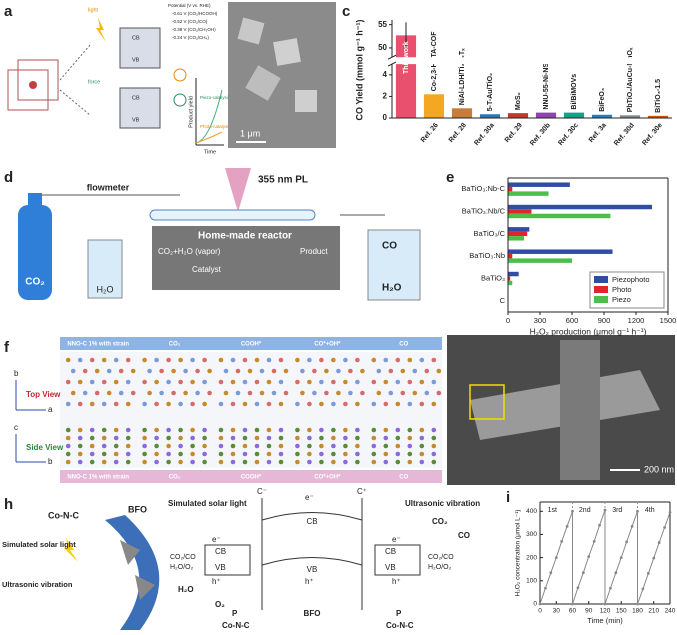 The width and height of the screenshot is (677, 635). What do you see at coordinates (392, 288) in the screenshot?
I see `label: H₂O` at bounding box center [392, 288].